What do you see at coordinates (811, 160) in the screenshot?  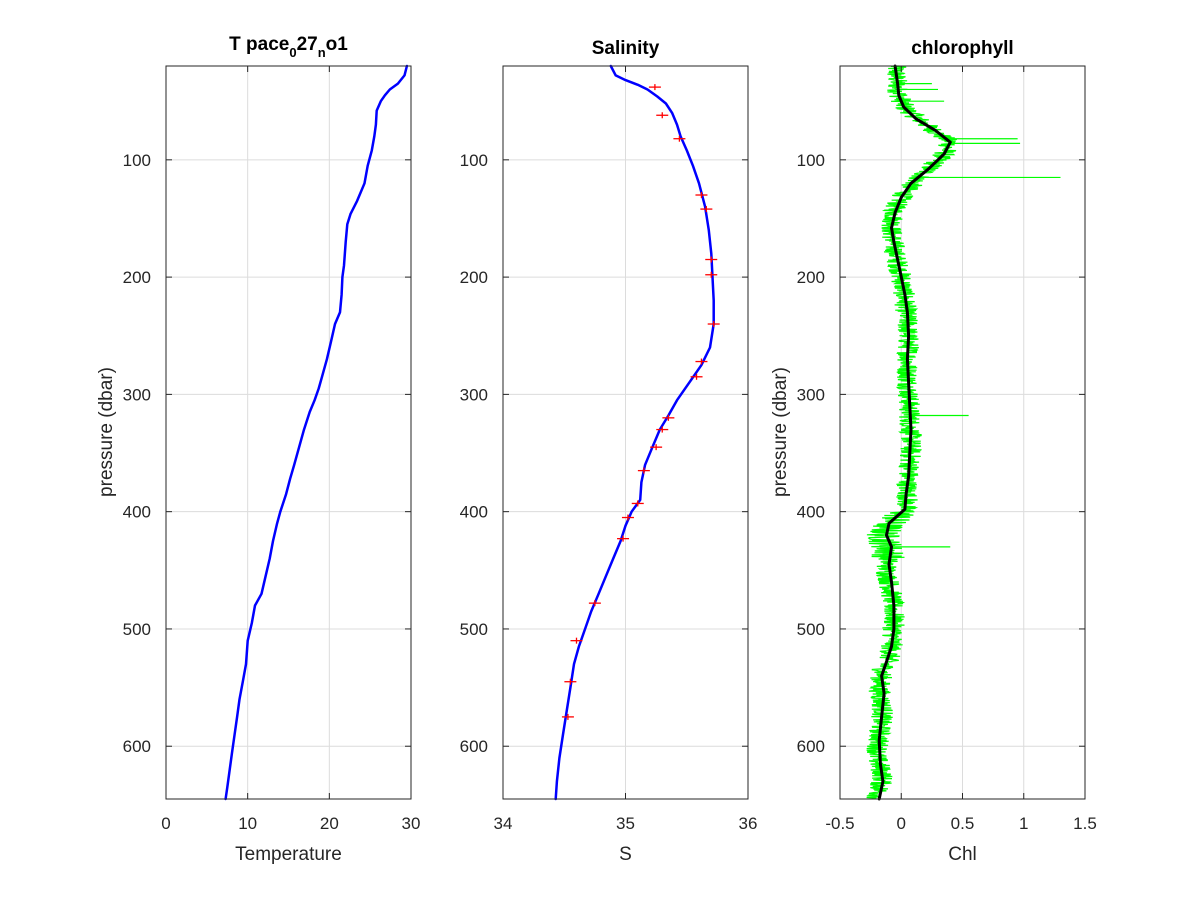 I see `chlorophyll-y-tick-label: 100` at bounding box center [811, 160].